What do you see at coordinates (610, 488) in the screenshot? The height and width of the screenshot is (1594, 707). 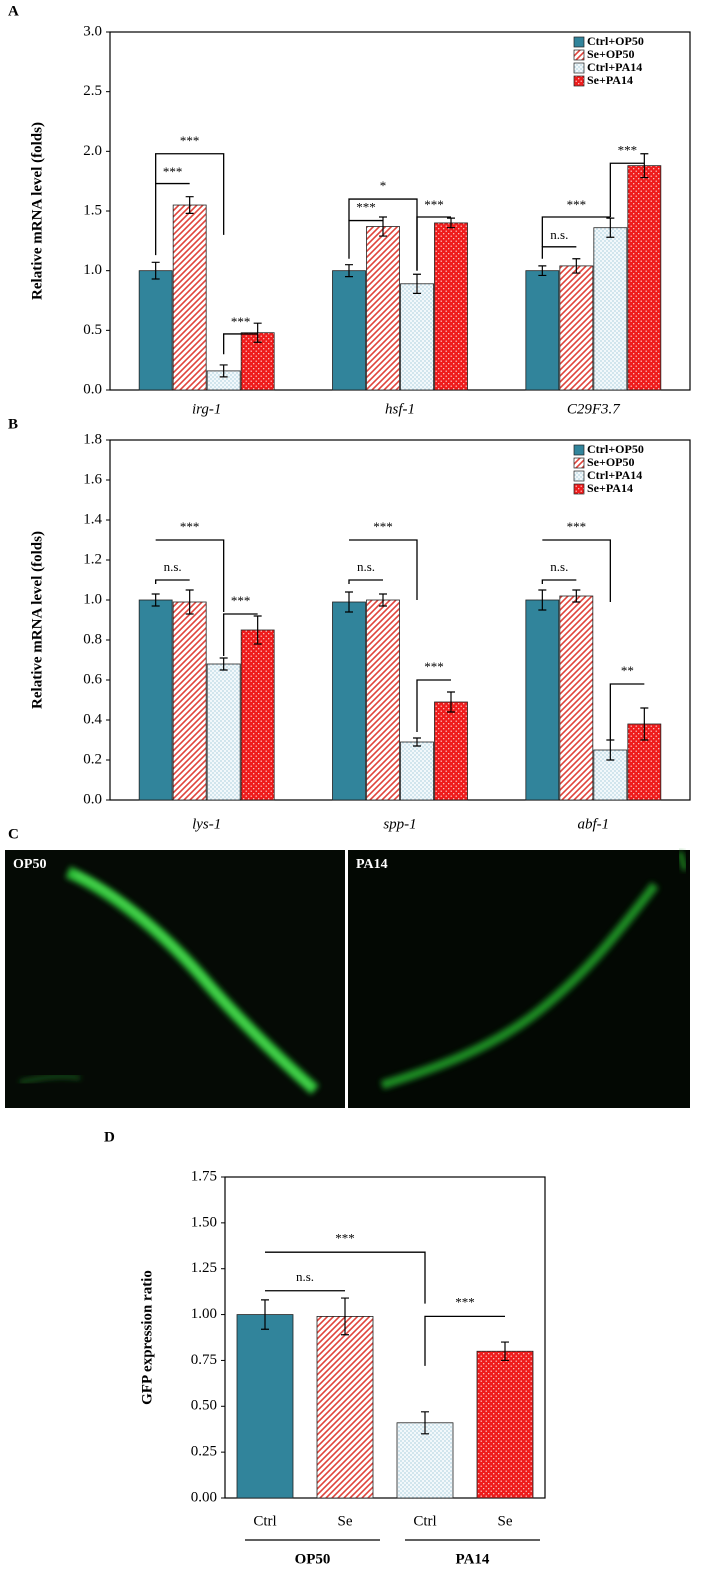 I see `legend-label: Se+PA14` at bounding box center [610, 488].